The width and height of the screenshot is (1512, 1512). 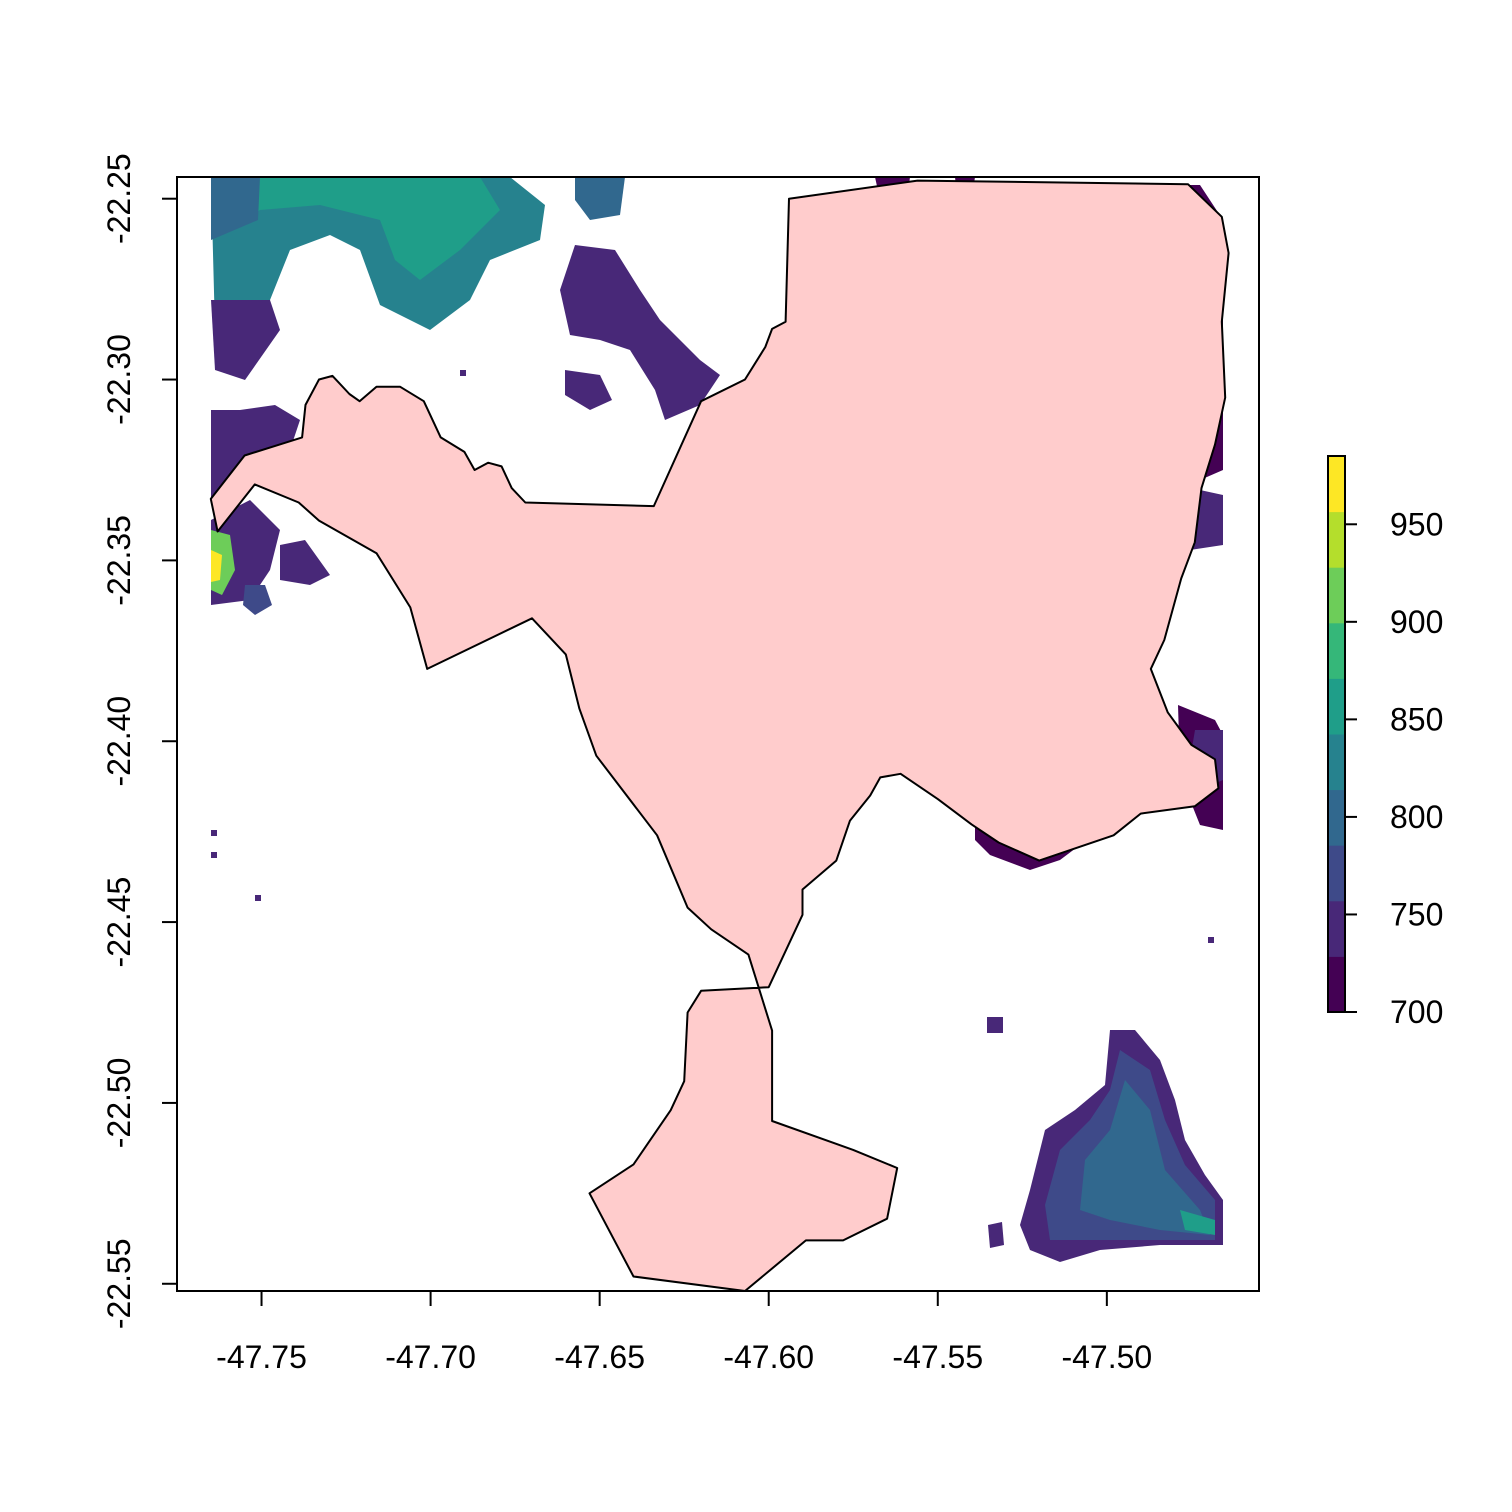 What do you see at coordinates (430, 1357) in the screenshot?
I see `x-tick-label: -47.70` at bounding box center [430, 1357].